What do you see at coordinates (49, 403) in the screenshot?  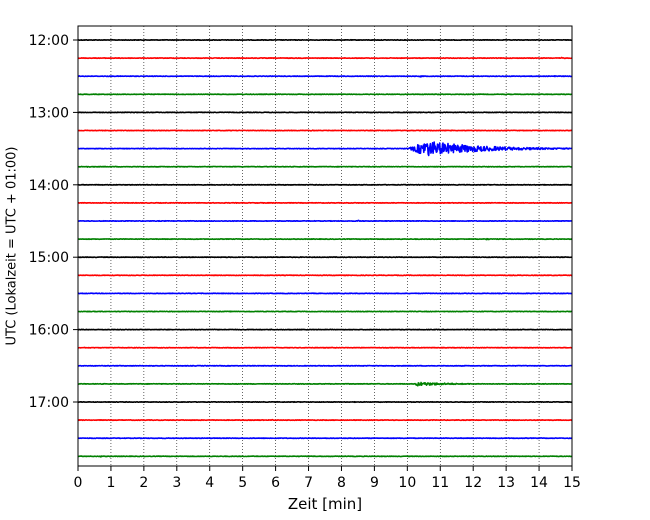 I see `y-tick-label: 17:00` at bounding box center [49, 403].